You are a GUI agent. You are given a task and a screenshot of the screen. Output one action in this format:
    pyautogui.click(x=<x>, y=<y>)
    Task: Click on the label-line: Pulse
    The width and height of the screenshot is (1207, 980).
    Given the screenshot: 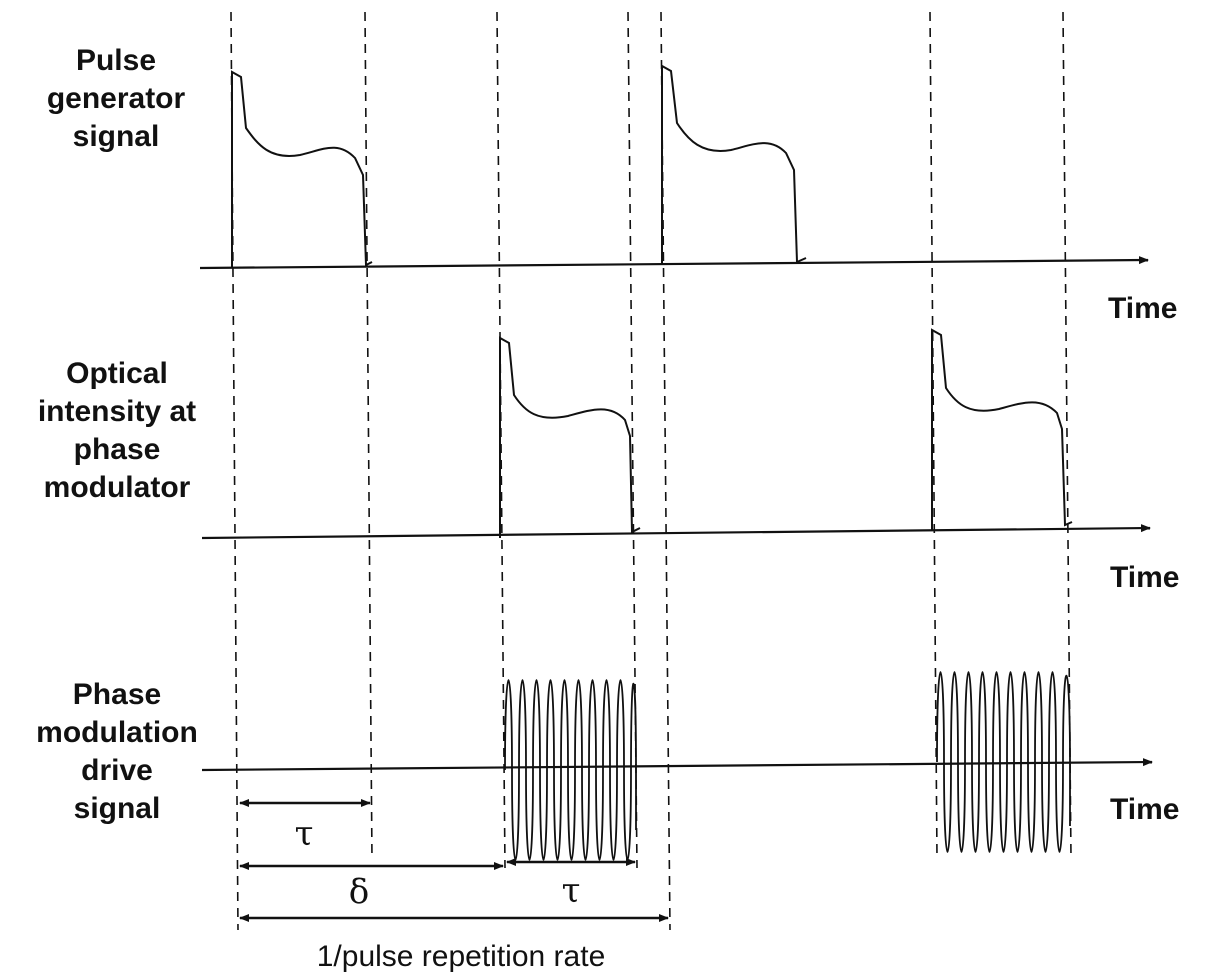 What is the action you would take?
    pyautogui.click(x=116, y=60)
    